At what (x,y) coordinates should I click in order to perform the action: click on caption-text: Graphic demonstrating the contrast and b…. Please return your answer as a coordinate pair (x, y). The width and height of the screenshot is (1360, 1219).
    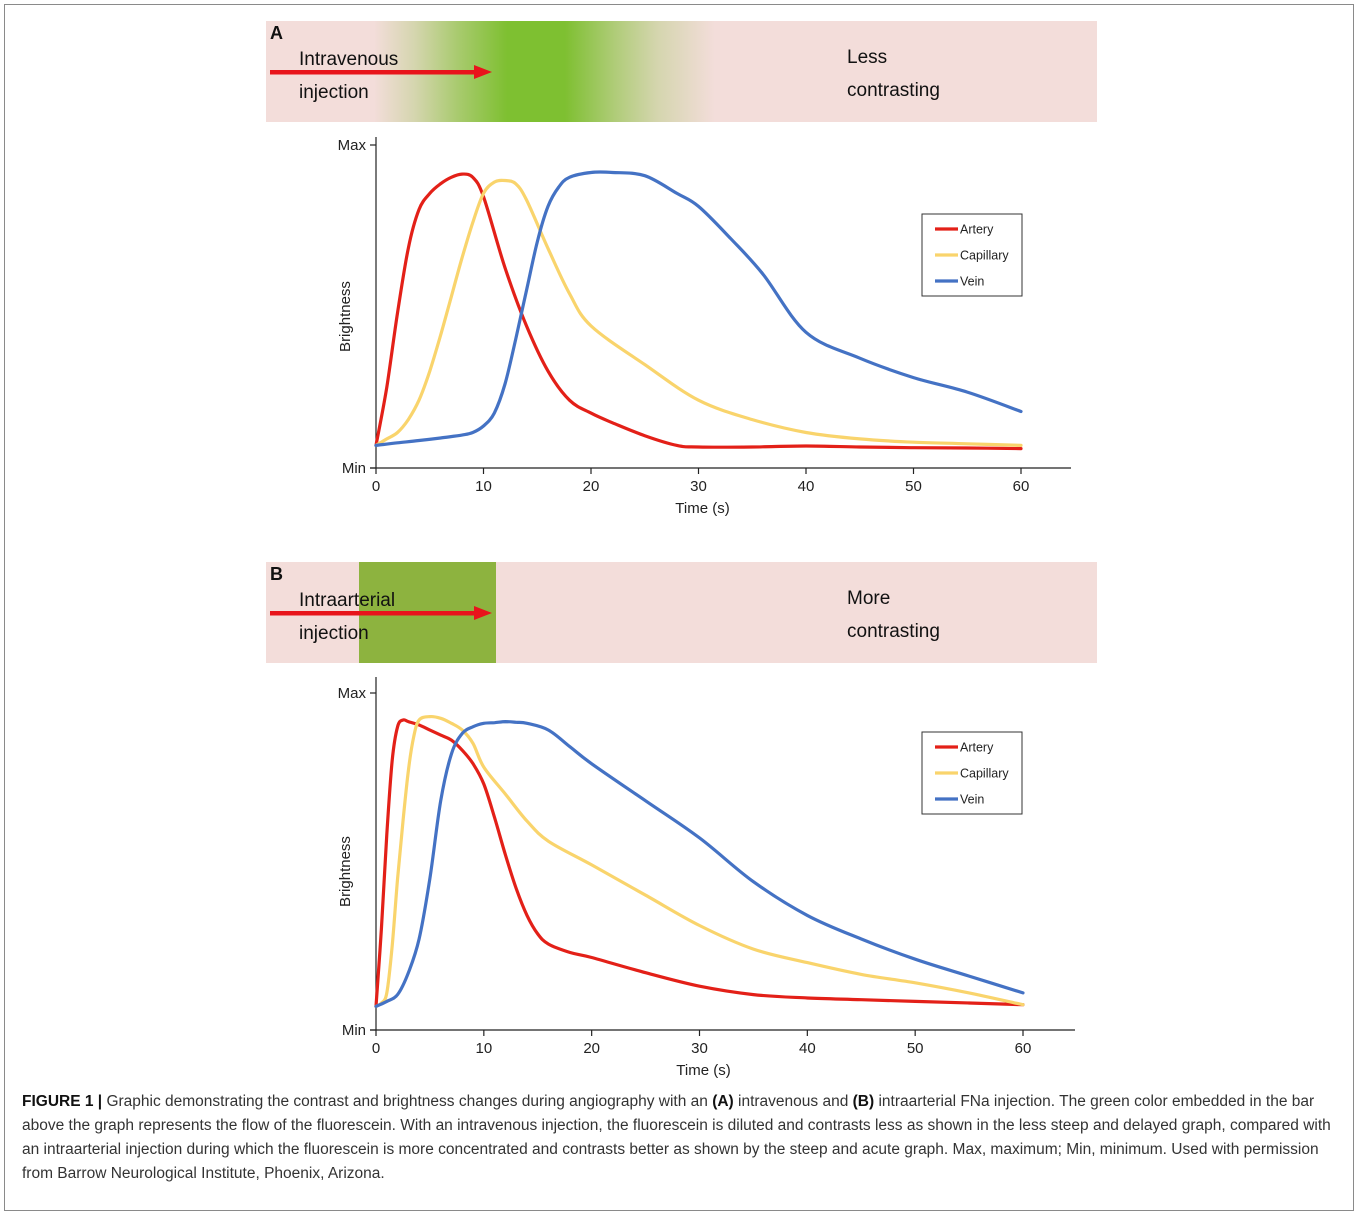
    Looking at the image, I should click on (407, 1101).